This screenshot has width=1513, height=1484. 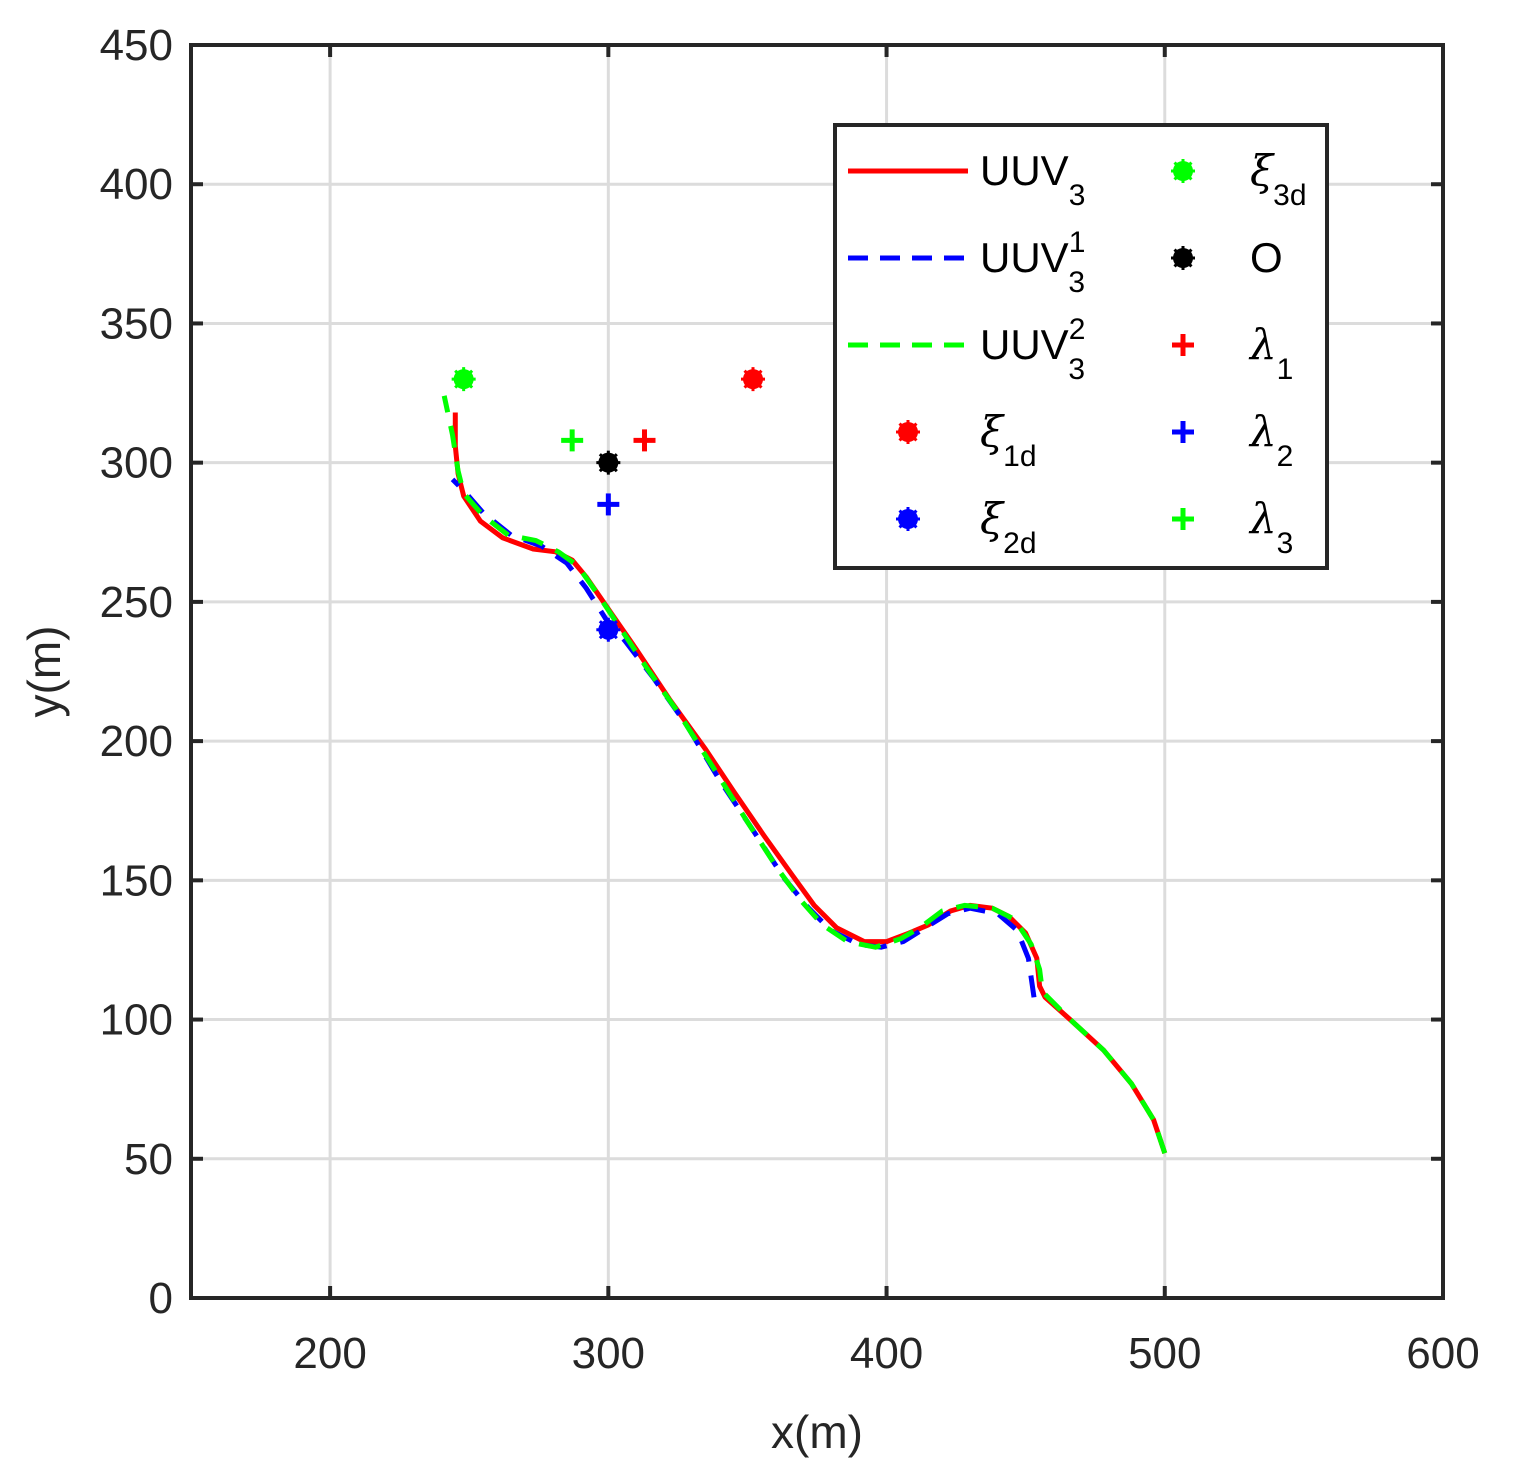 I want to click on y-tick-label: 0, so click(x=161, y=1298).